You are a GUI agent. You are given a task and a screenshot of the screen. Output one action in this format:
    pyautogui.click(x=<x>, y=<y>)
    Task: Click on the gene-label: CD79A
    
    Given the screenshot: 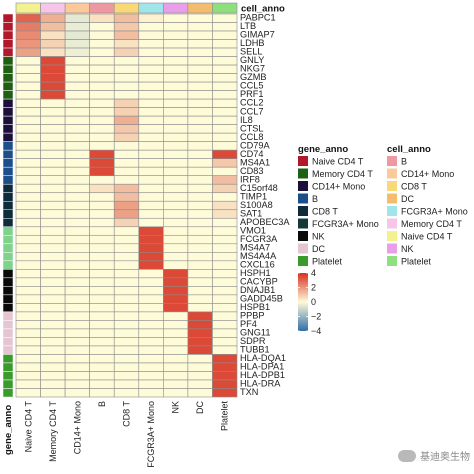 What is the action you would take?
    pyautogui.click(x=255, y=145)
    